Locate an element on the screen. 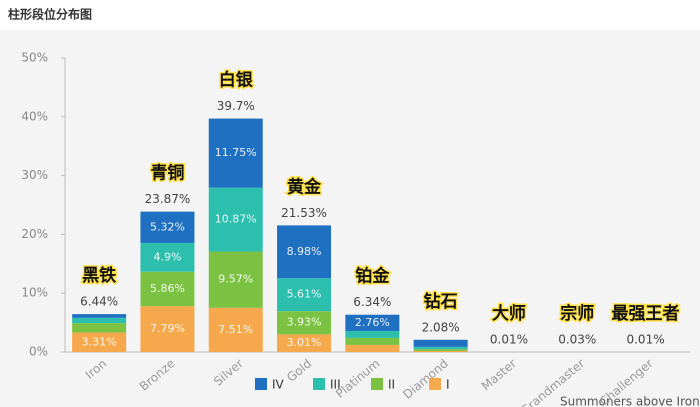  total-label: 39.7% is located at coordinates (236, 106).